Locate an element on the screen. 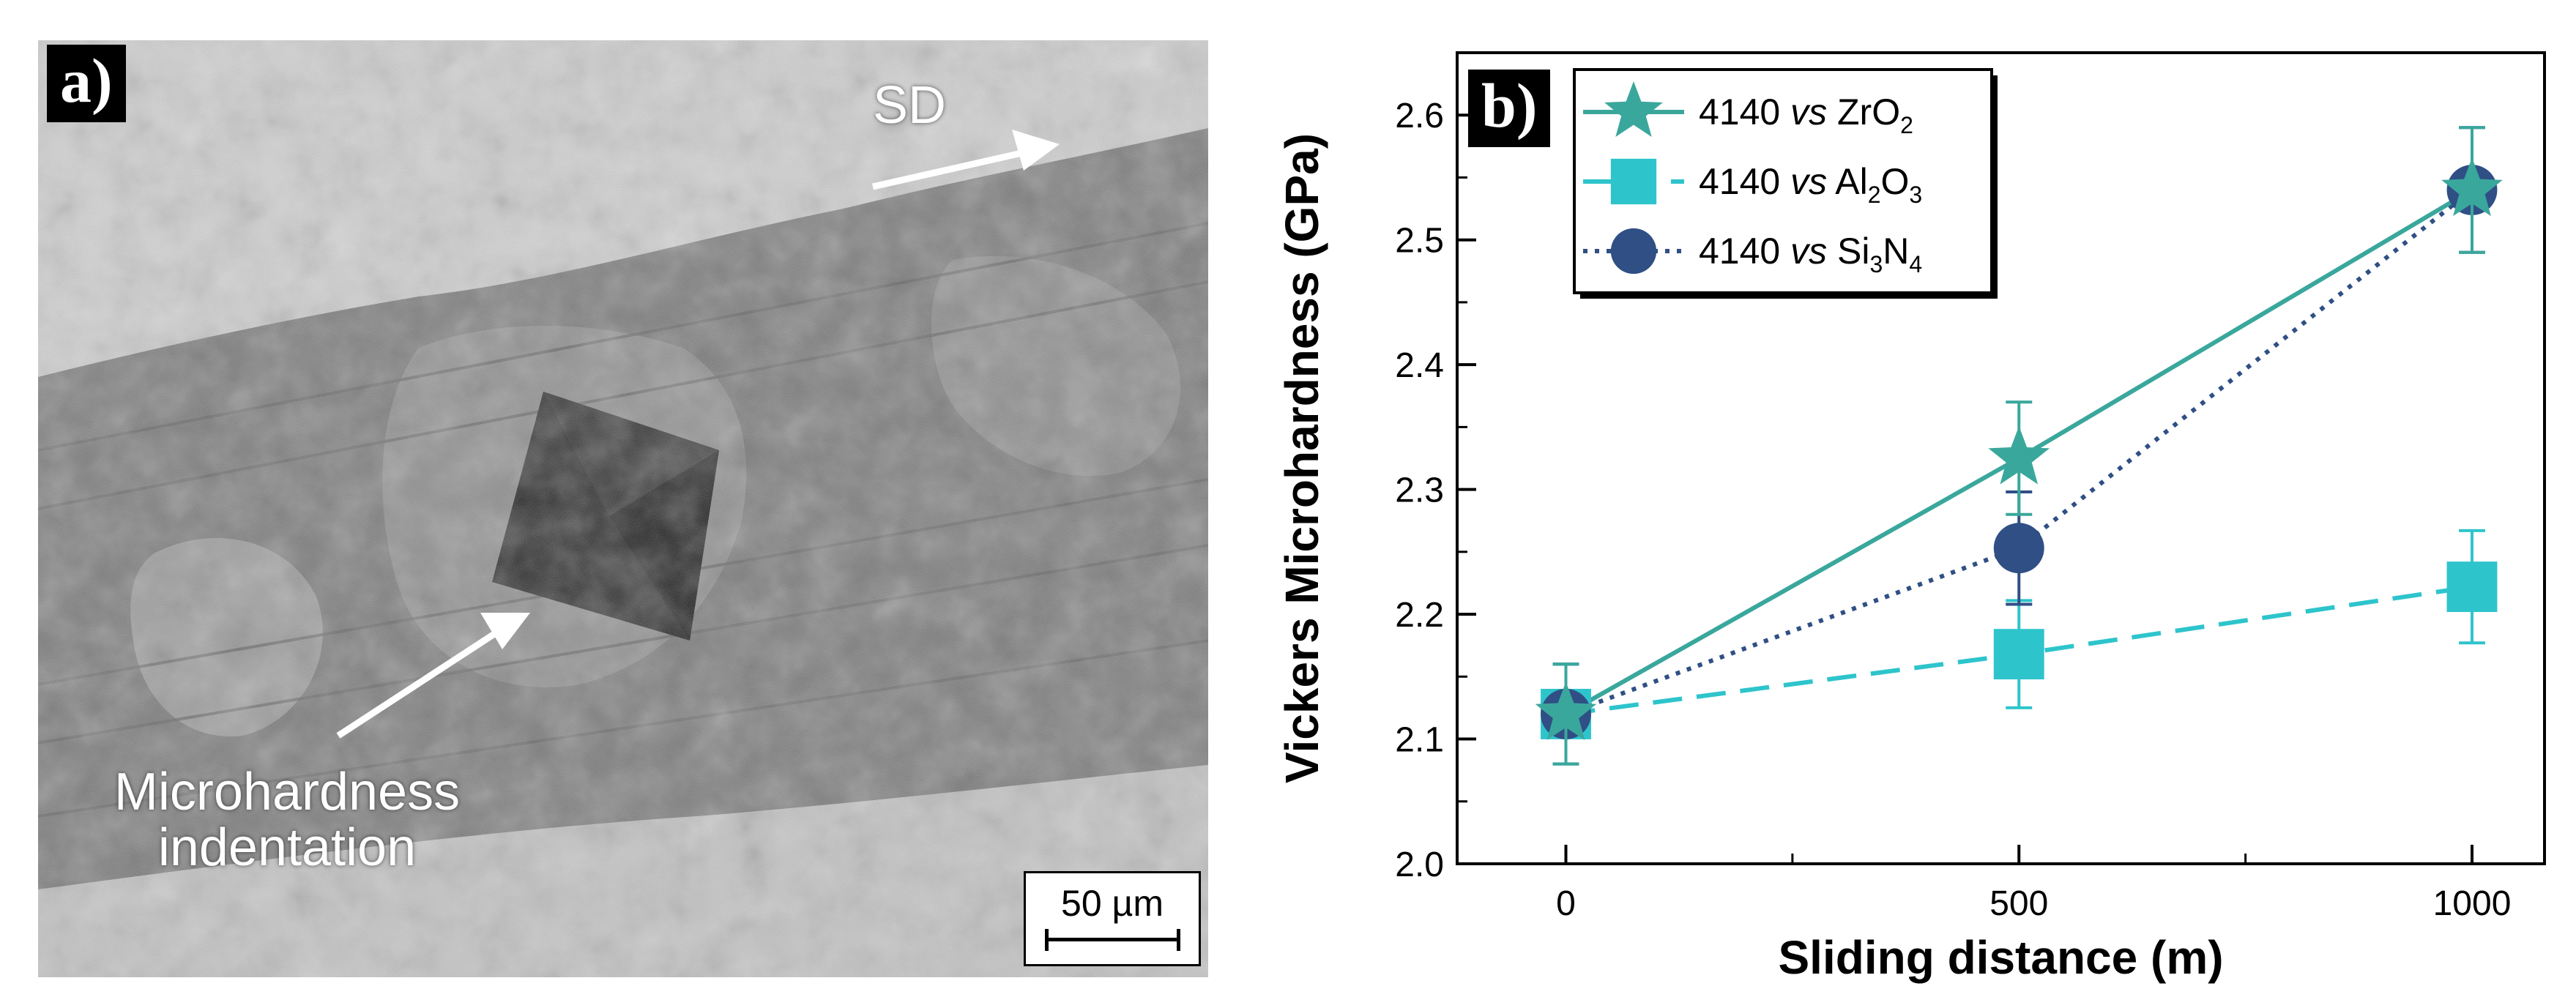 Image resolution: width=2576 pixels, height=1008 pixels. scale-bar-line is located at coordinates (1112, 939).